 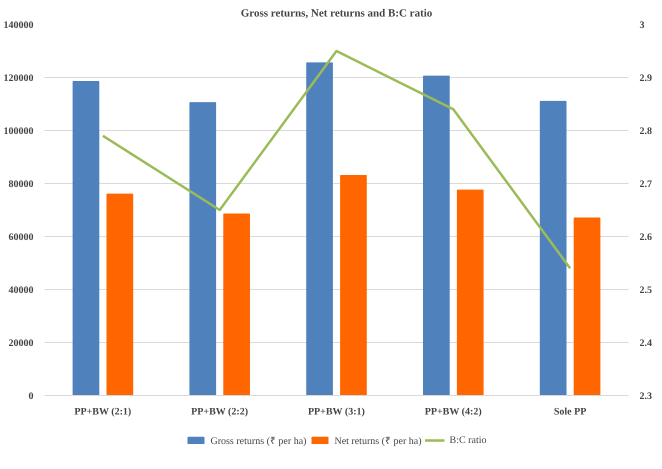 What do you see at coordinates (646, 78) in the screenshot?
I see `y2-tick-label: 2.9` at bounding box center [646, 78].